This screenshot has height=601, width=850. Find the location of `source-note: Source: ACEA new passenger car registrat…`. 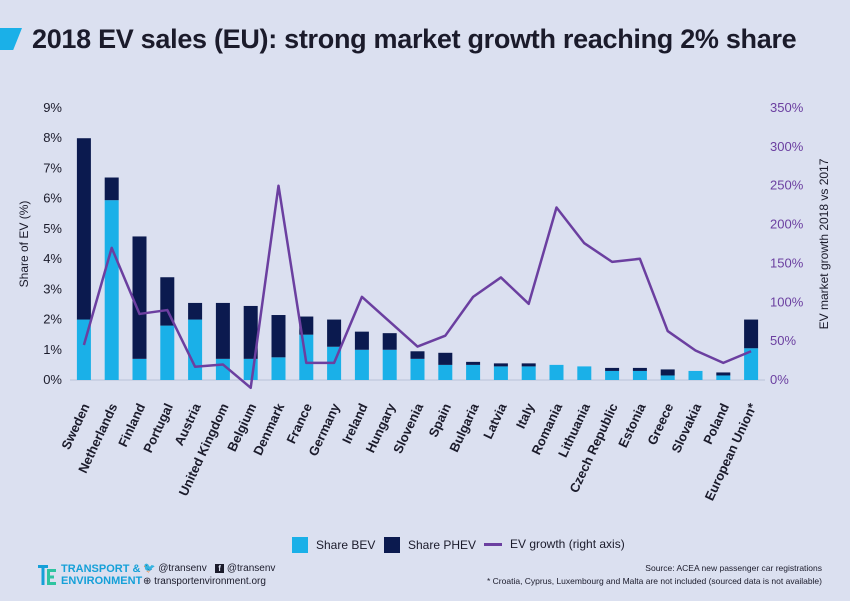

source-note: Source: ACEA new passenger car registrat… is located at coordinates (654, 575).